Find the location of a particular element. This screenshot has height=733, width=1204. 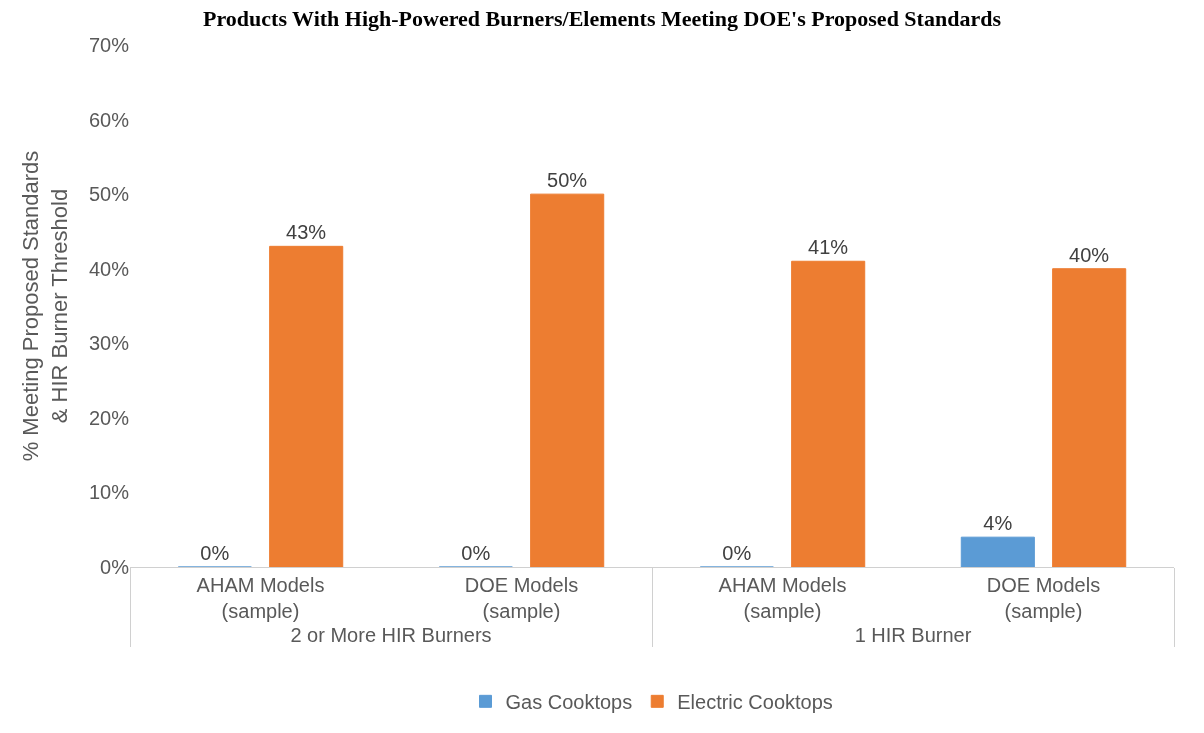

y-tick-label: 20% is located at coordinates (109, 417).